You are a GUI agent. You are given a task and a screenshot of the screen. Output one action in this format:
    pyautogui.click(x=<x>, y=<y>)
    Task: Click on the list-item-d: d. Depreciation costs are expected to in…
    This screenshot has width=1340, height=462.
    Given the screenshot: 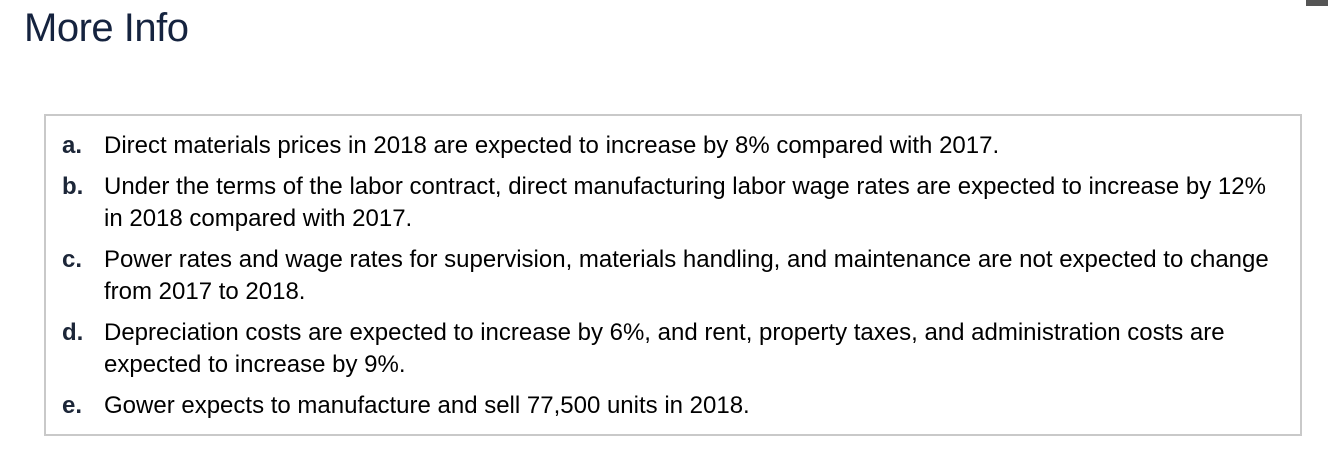 What is the action you would take?
    pyautogui.click(x=673, y=349)
    